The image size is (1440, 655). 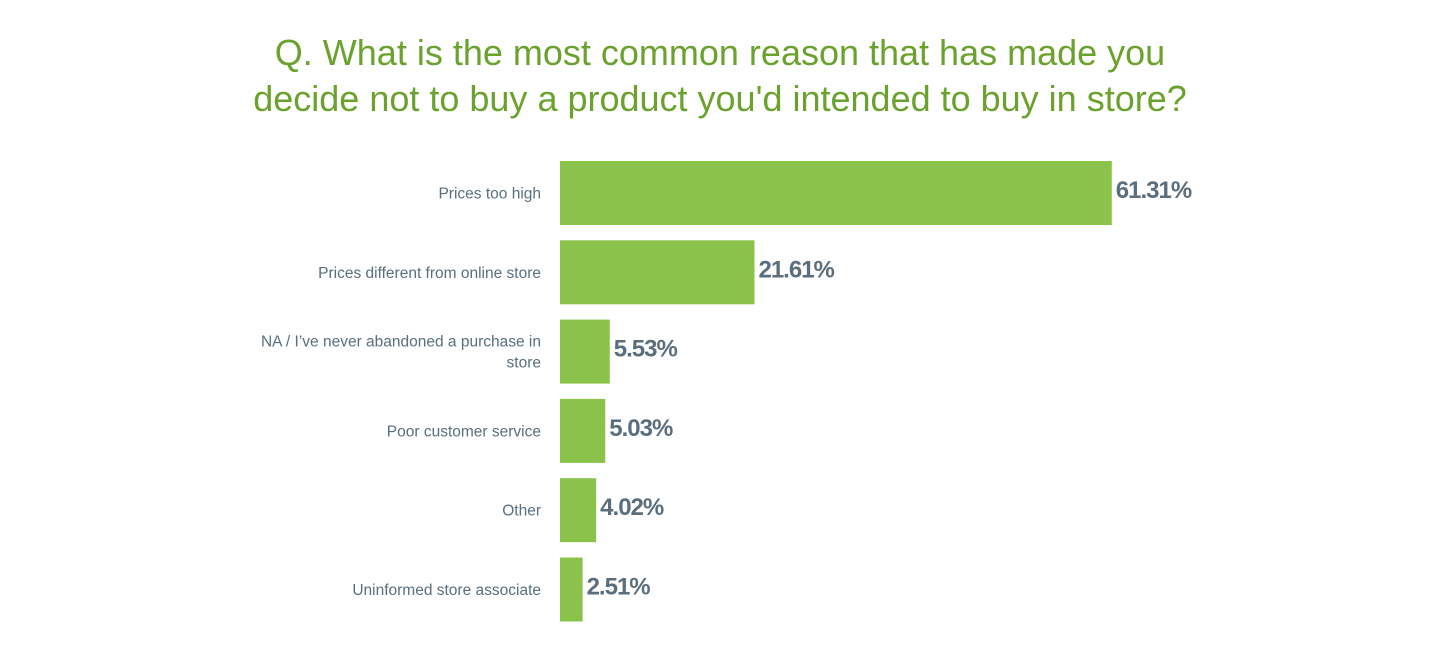 What do you see at coordinates (646, 349) in the screenshot?
I see `value-label-3: 5.53%` at bounding box center [646, 349].